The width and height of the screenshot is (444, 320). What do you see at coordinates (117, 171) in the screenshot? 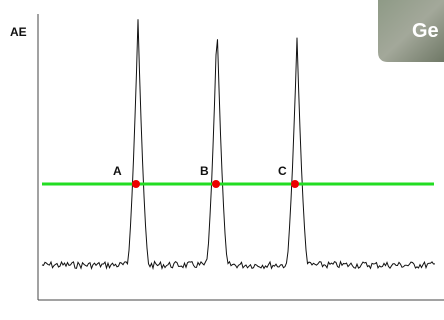
I see `point-label: A` at bounding box center [117, 171].